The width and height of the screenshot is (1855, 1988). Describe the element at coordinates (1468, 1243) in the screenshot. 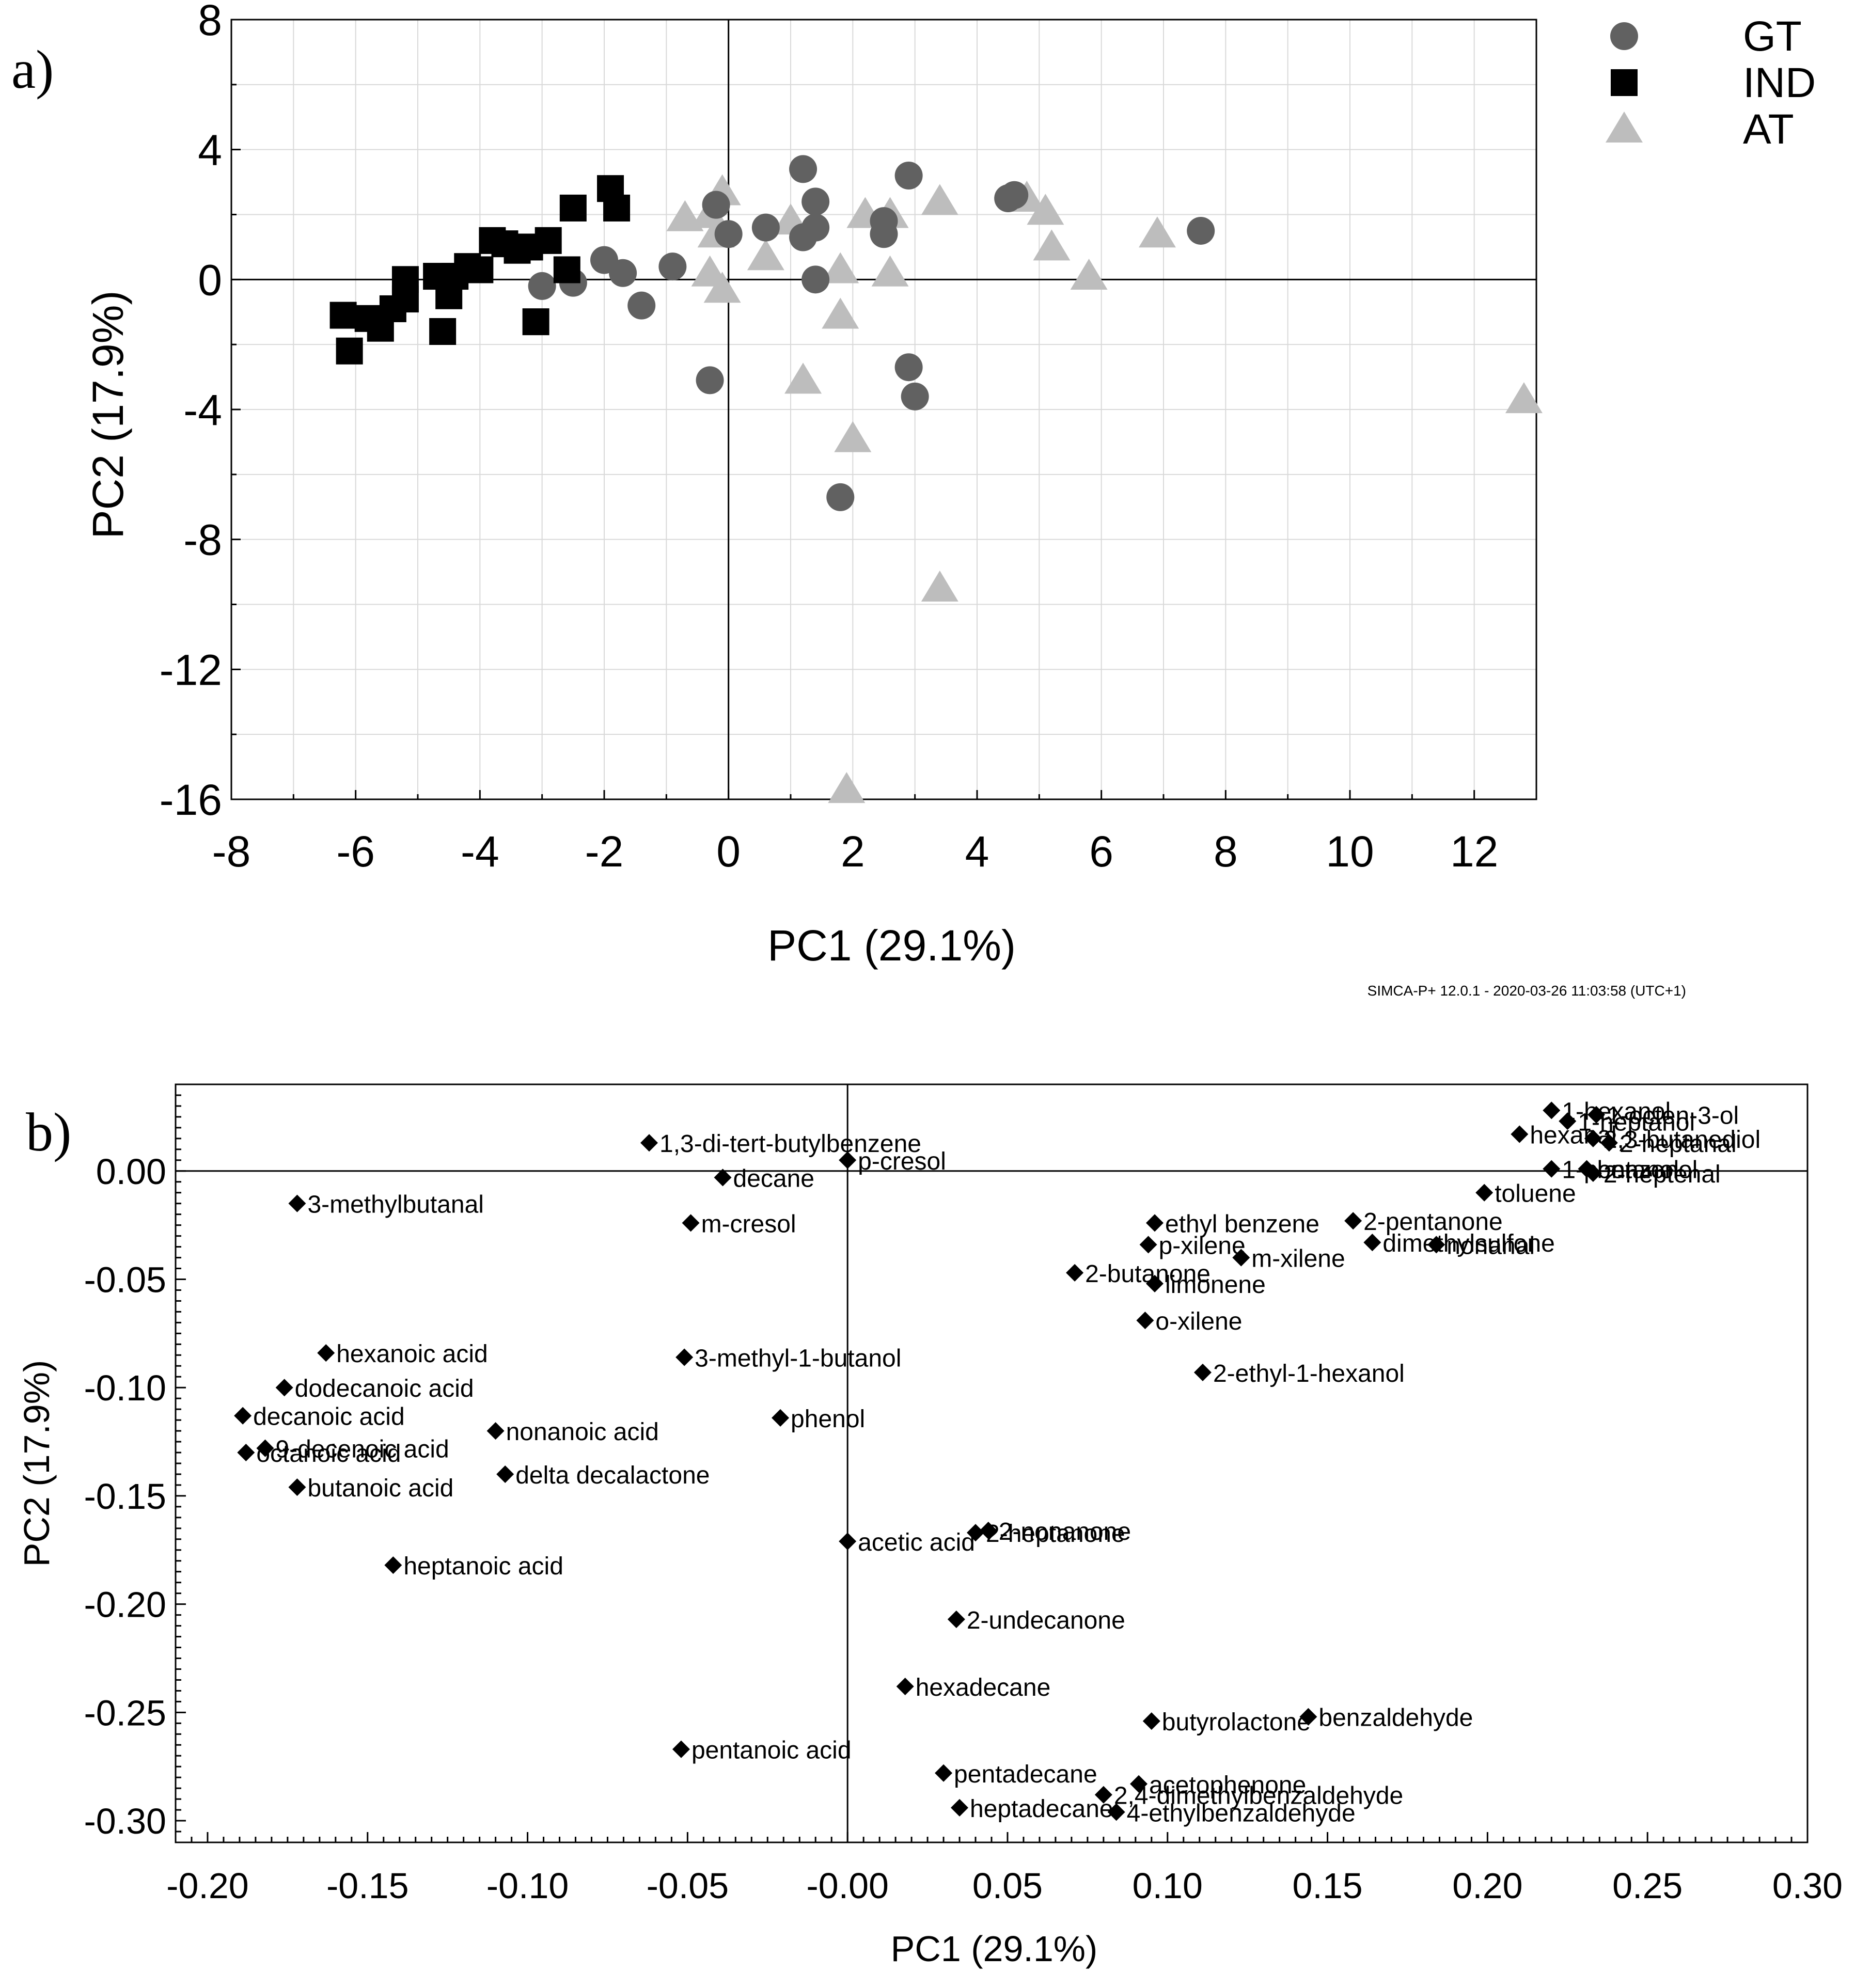

I see `loading-label: dimethylsulfone` at that location.